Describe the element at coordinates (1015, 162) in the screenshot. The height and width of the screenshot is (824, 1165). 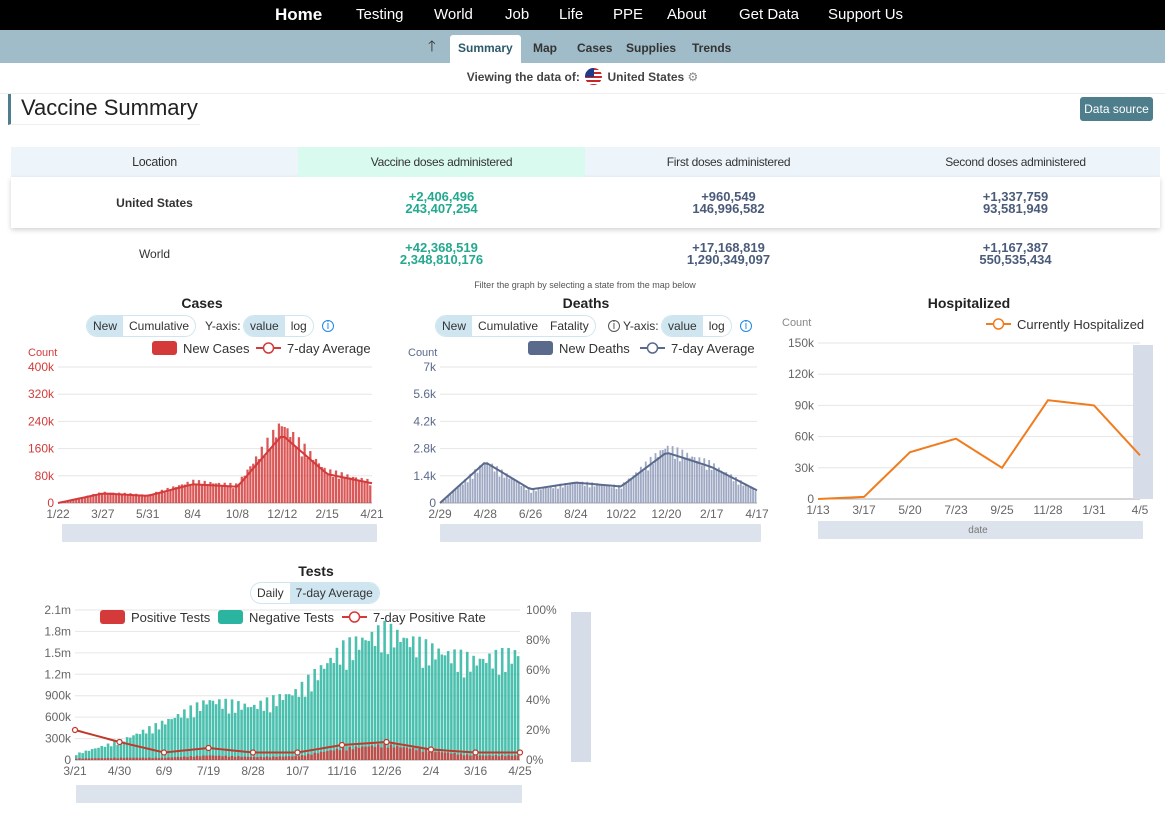
I see `header-second-doses: Second doses administered` at that location.